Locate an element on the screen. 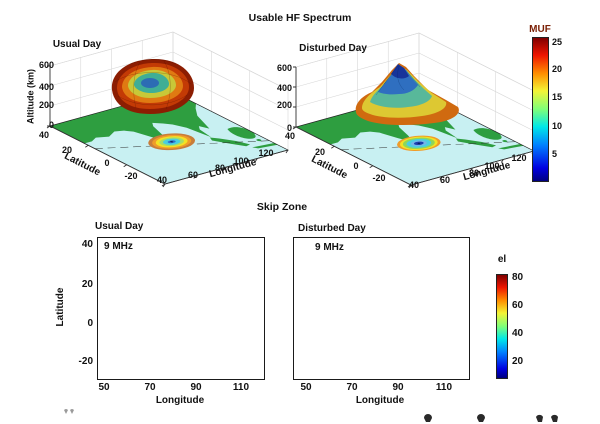 The image size is (600, 424). hf-usual-day-3d-plot is located at coordinates (167, 109).